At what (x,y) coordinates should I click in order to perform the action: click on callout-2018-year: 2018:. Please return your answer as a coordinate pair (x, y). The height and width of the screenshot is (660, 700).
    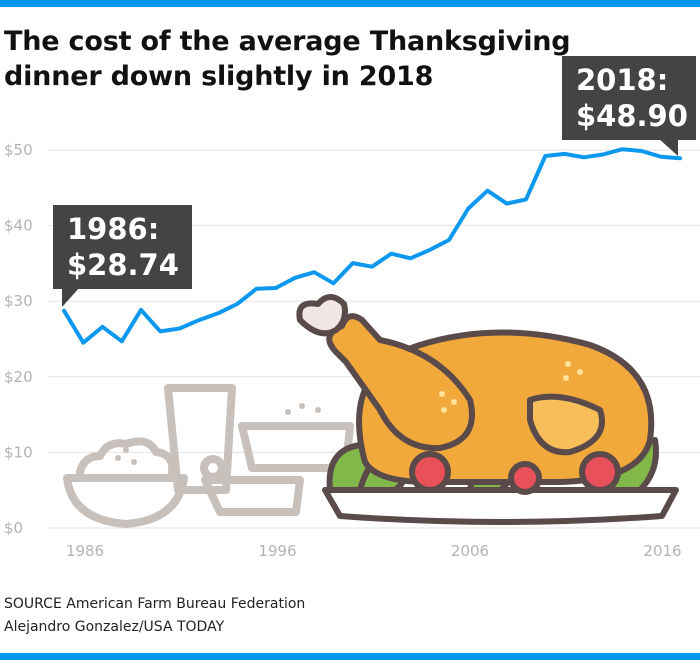
    Looking at the image, I should click on (622, 80).